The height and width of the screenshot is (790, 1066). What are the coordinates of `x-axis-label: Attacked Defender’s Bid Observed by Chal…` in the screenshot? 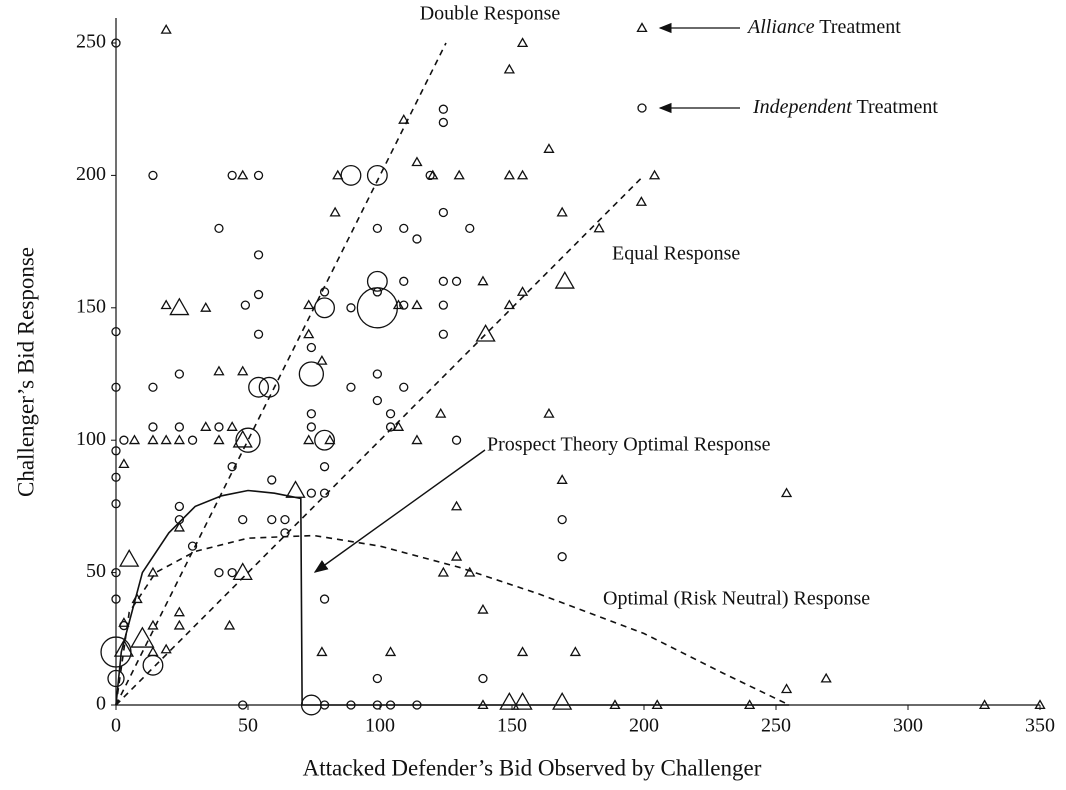 It's located at (532, 767).